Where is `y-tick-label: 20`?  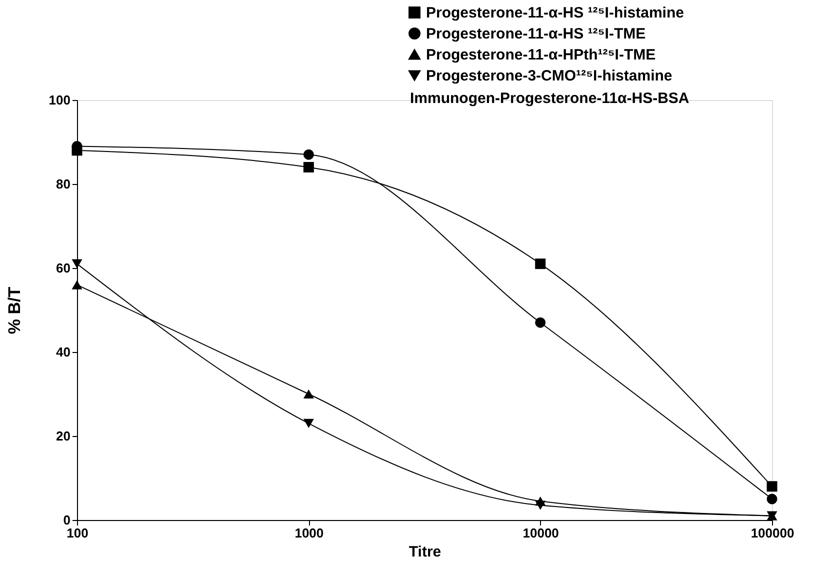
y-tick-label: 20 is located at coordinates (63, 436).